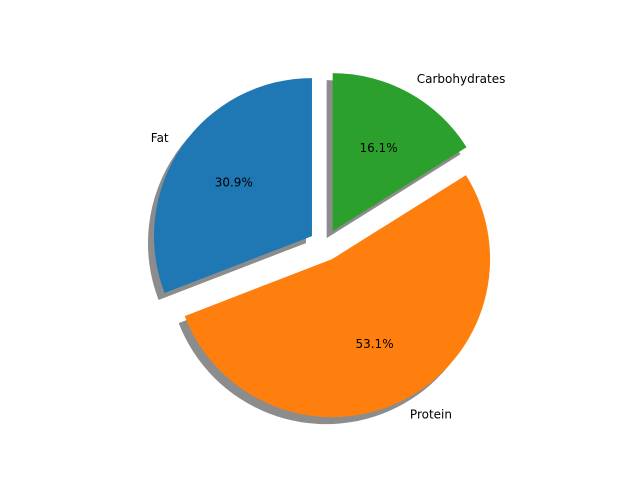  I want to click on slice-label-protein: Protein, so click(431, 415).